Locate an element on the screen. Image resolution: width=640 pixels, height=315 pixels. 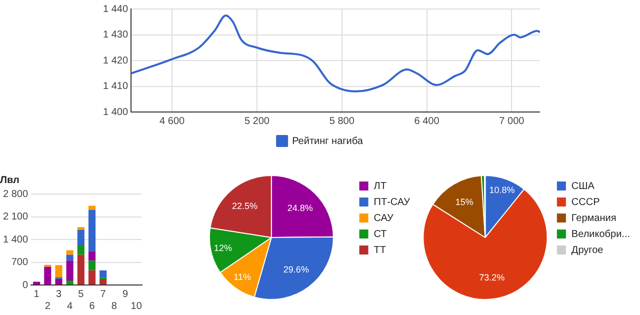
legend-label: США is located at coordinates (583, 186).